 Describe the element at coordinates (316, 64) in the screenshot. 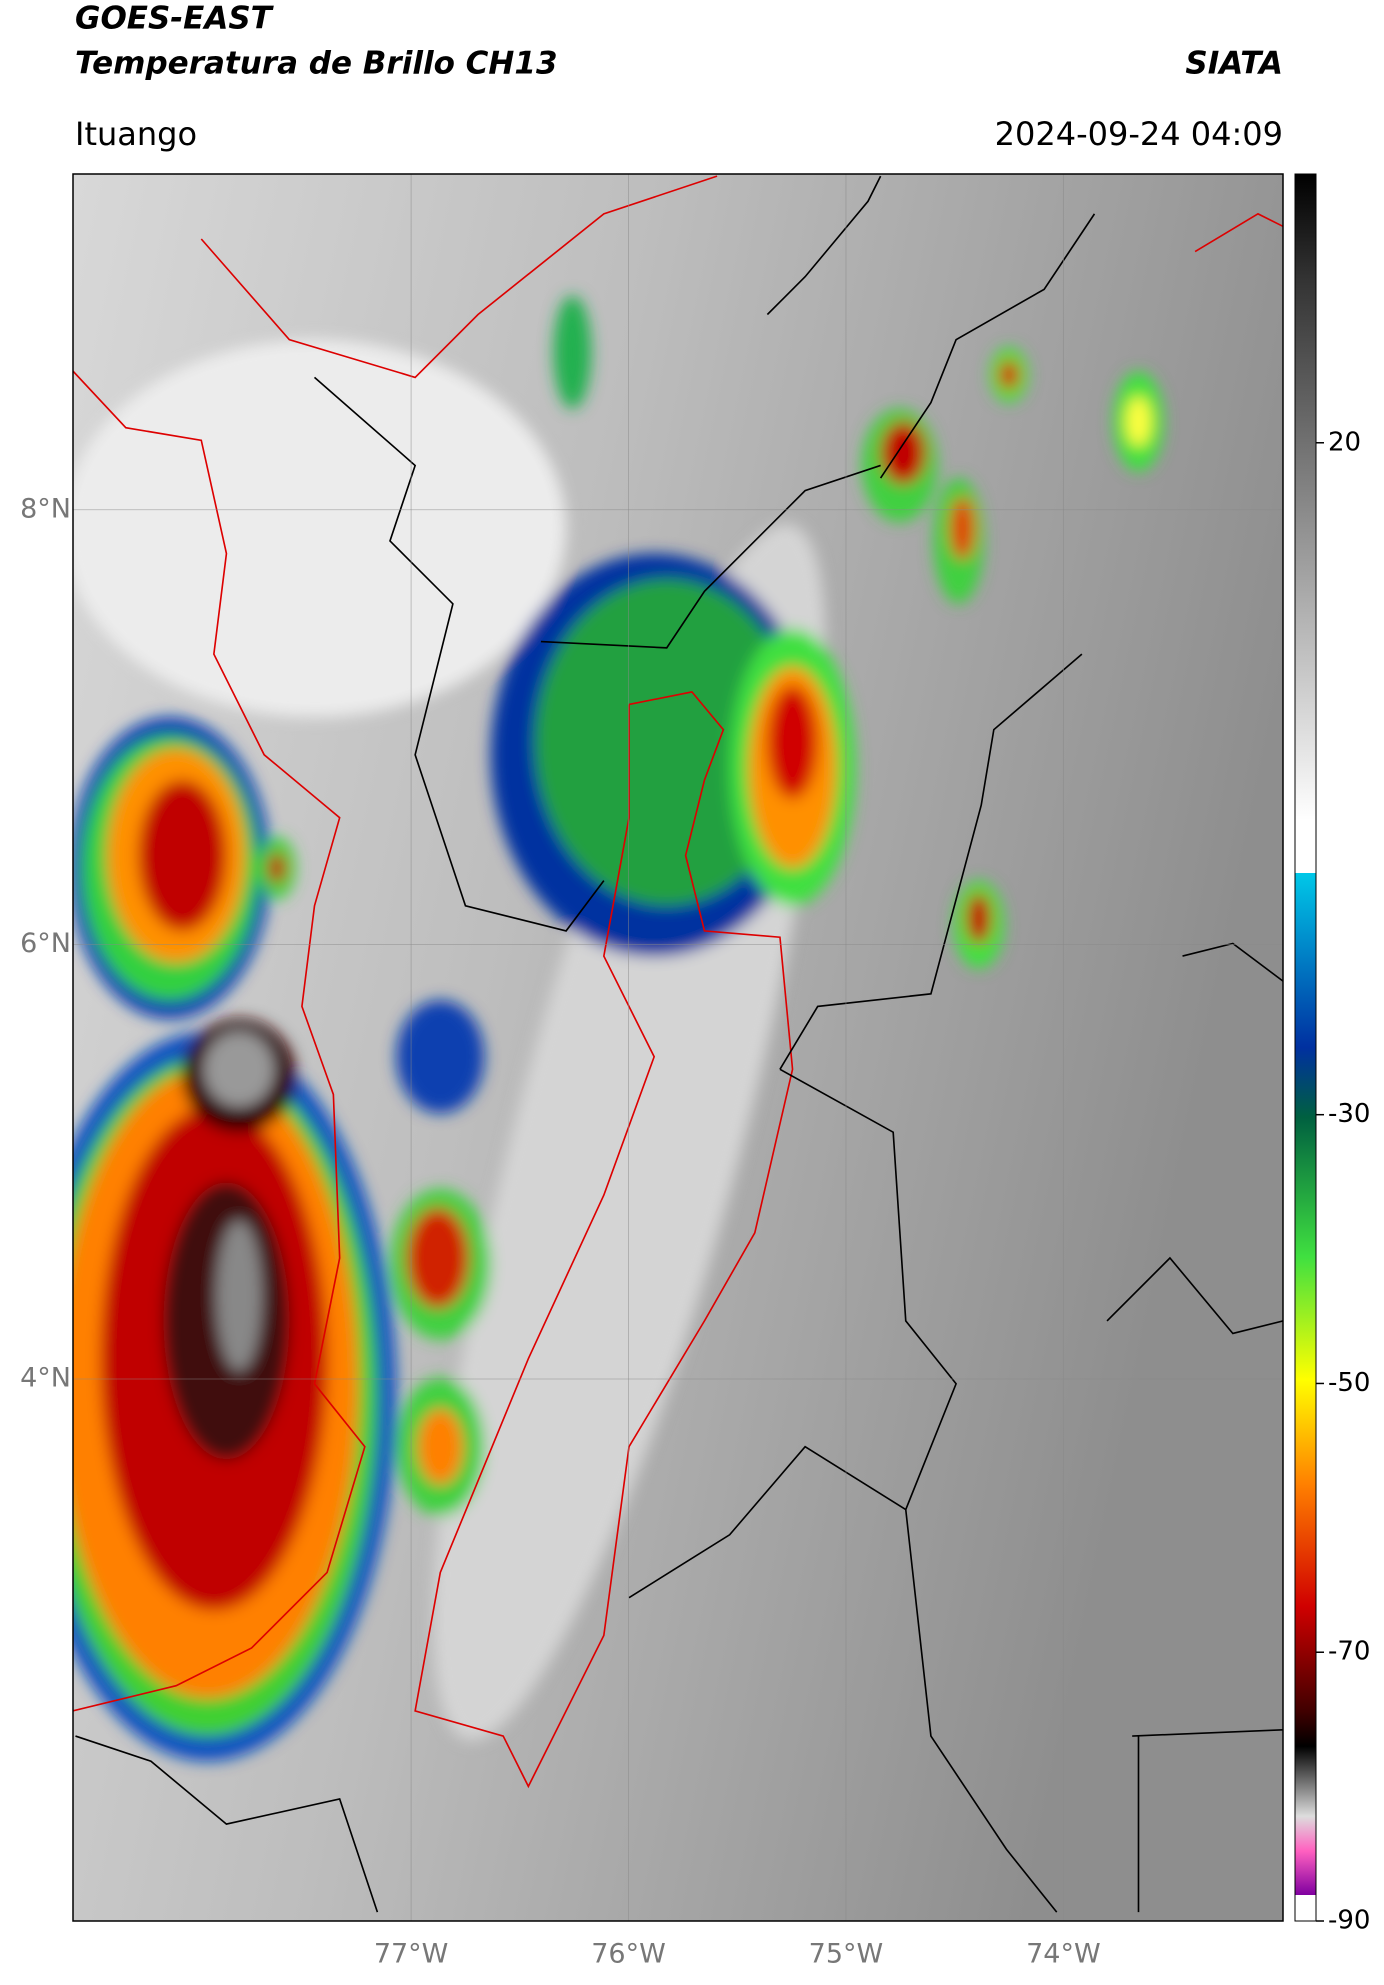

I see `product: Temperatura de Brillo CH13` at that location.